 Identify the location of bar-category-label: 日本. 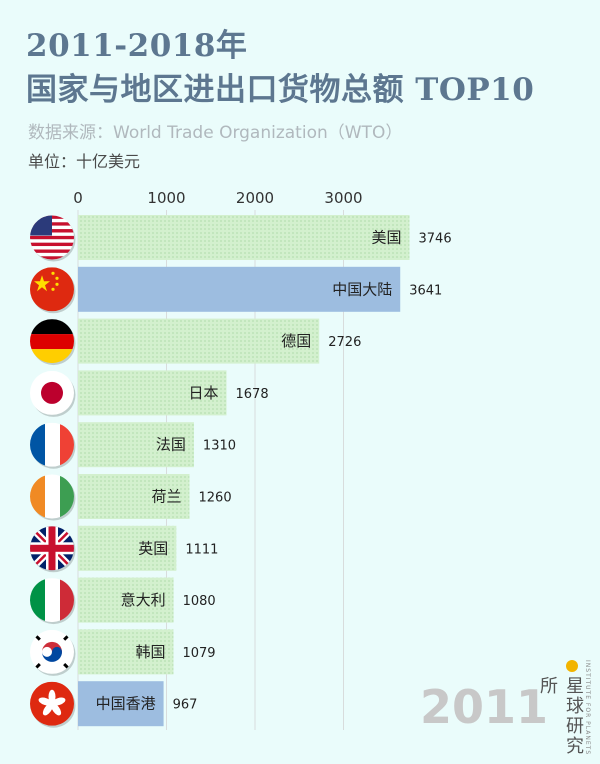
(203, 393).